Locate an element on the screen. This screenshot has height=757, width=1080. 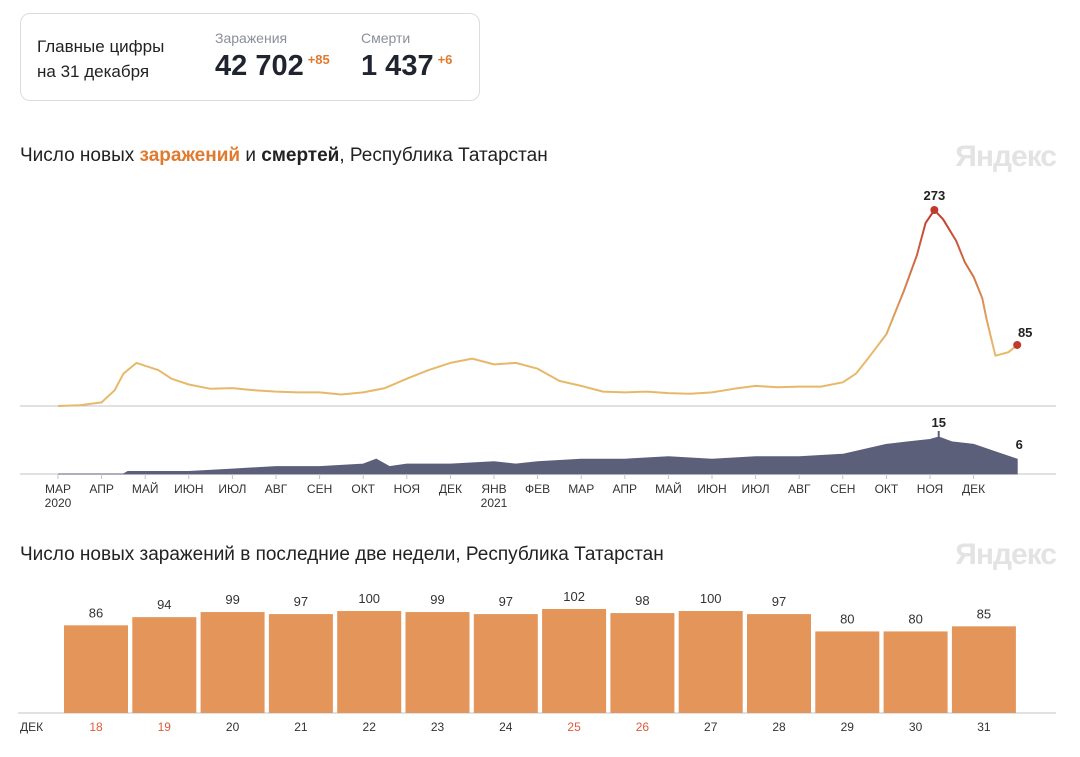
infections-peak-dot is located at coordinates (934, 210).